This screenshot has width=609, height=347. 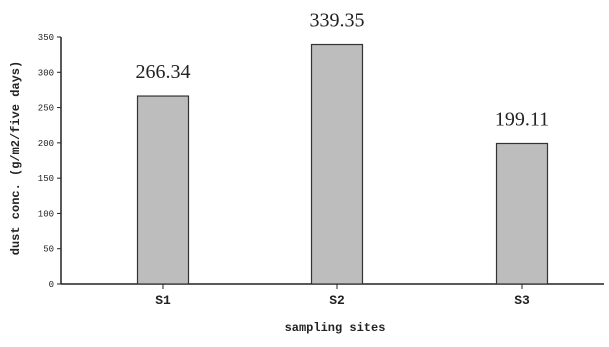 What do you see at coordinates (522, 213) in the screenshot?
I see `bar-s3` at bounding box center [522, 213].